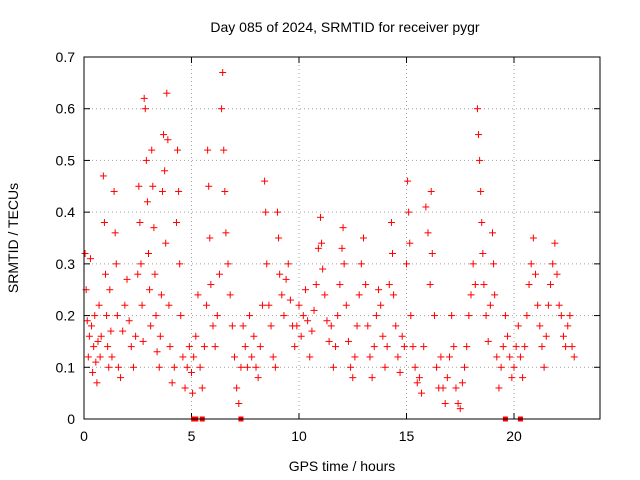  Describe the element at coordinates (192, 436) in the screenshot. I see `x-tick-label: 5` at that location.